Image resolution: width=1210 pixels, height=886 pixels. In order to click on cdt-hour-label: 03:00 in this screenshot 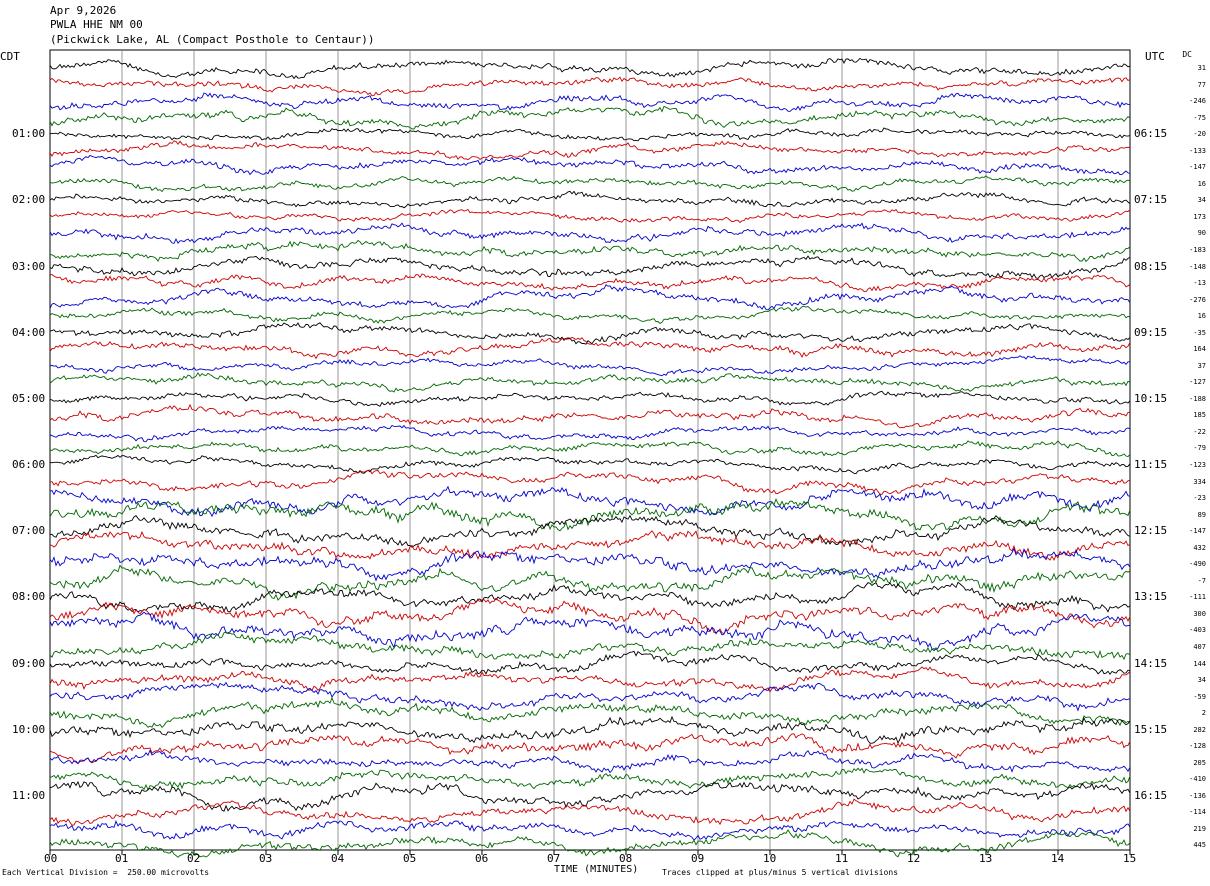, I will do `click(29, 266)`.